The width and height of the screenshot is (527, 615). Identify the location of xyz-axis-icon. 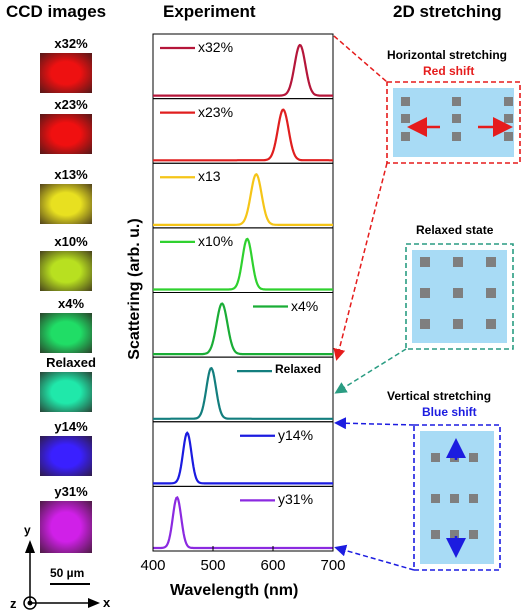
(61, 575).